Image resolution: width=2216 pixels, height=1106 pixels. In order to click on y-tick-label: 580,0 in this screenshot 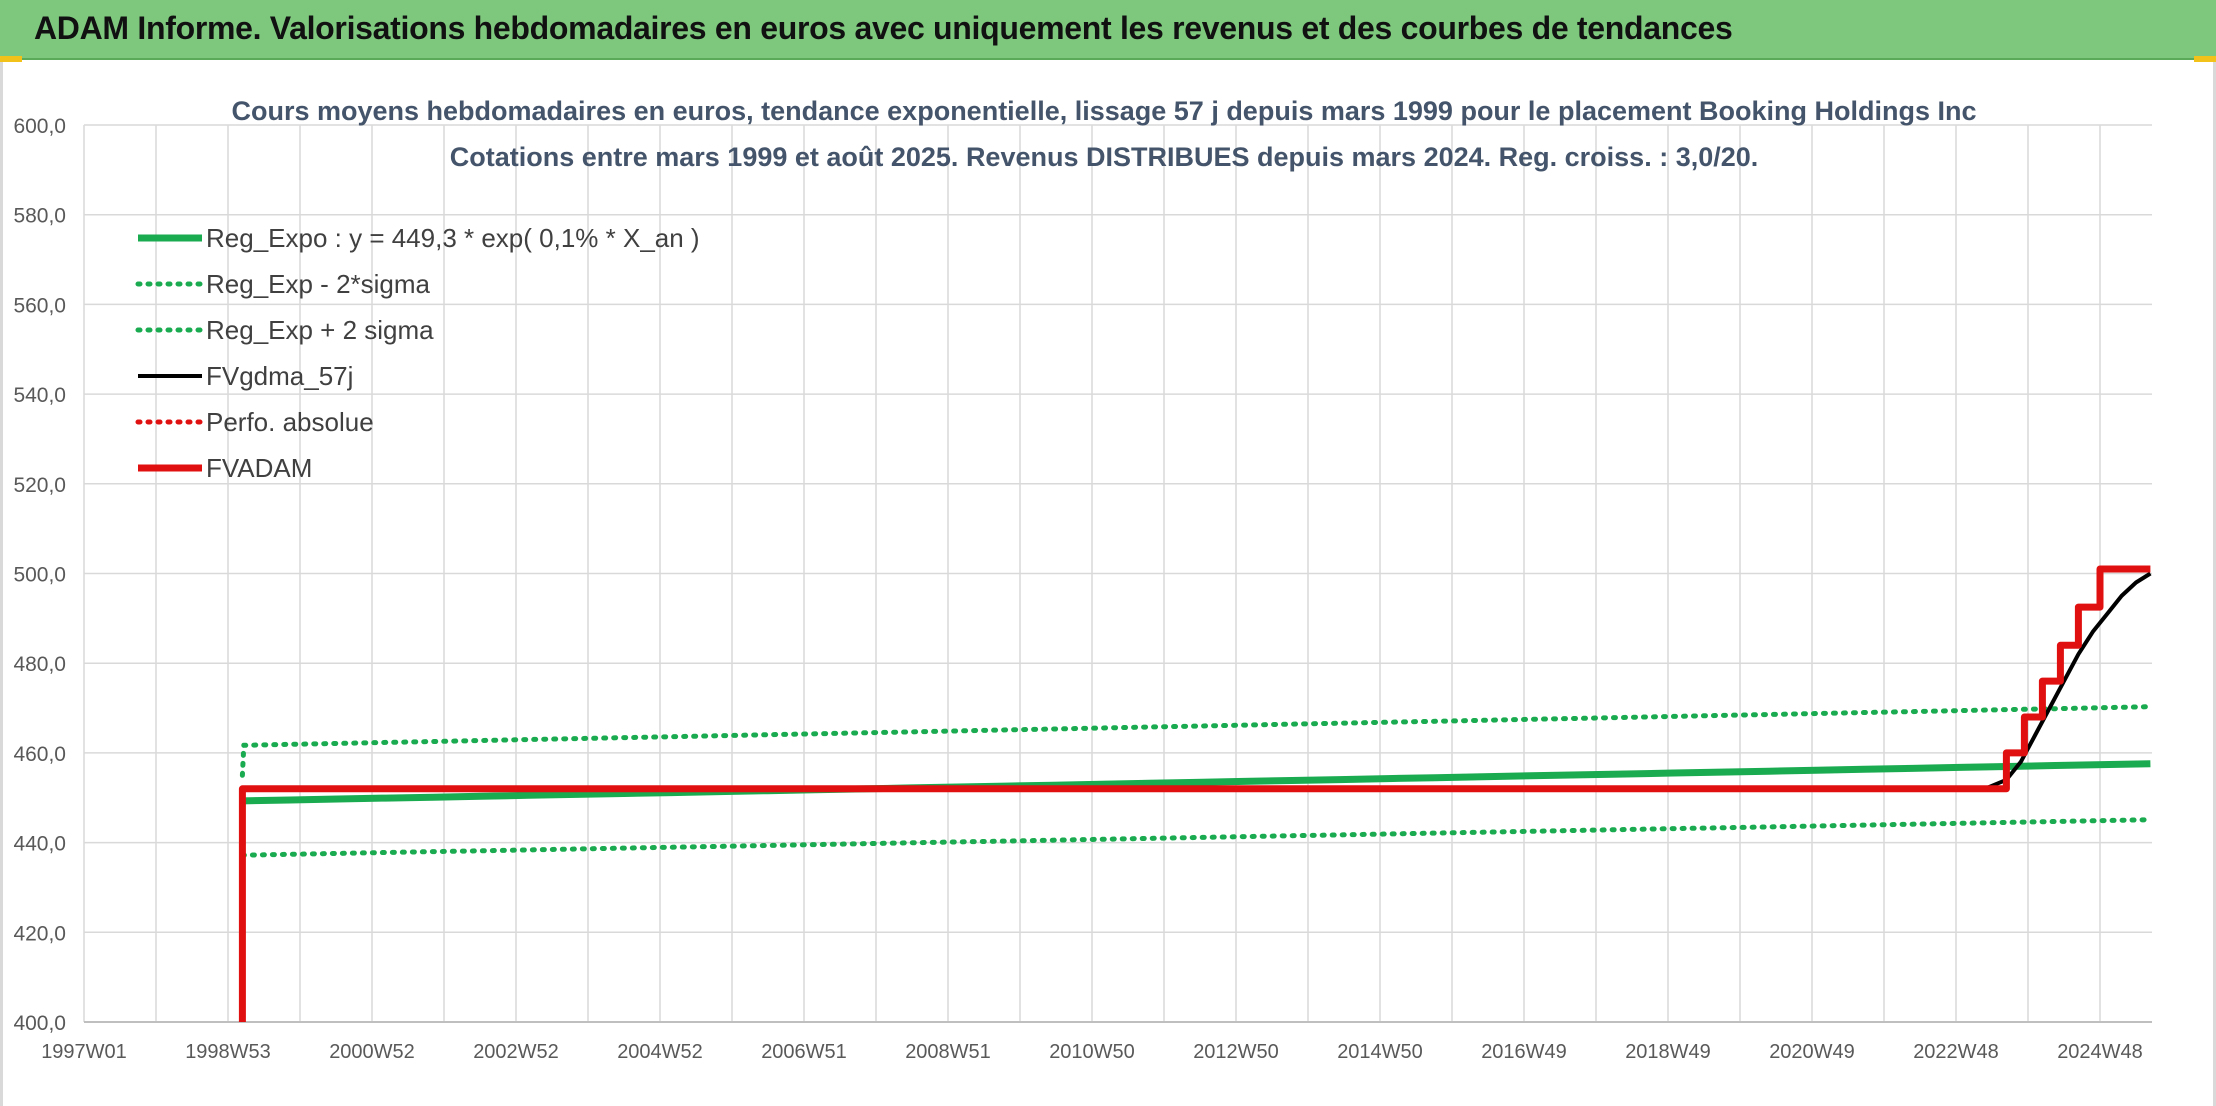, I will do `click(39, 216)`.